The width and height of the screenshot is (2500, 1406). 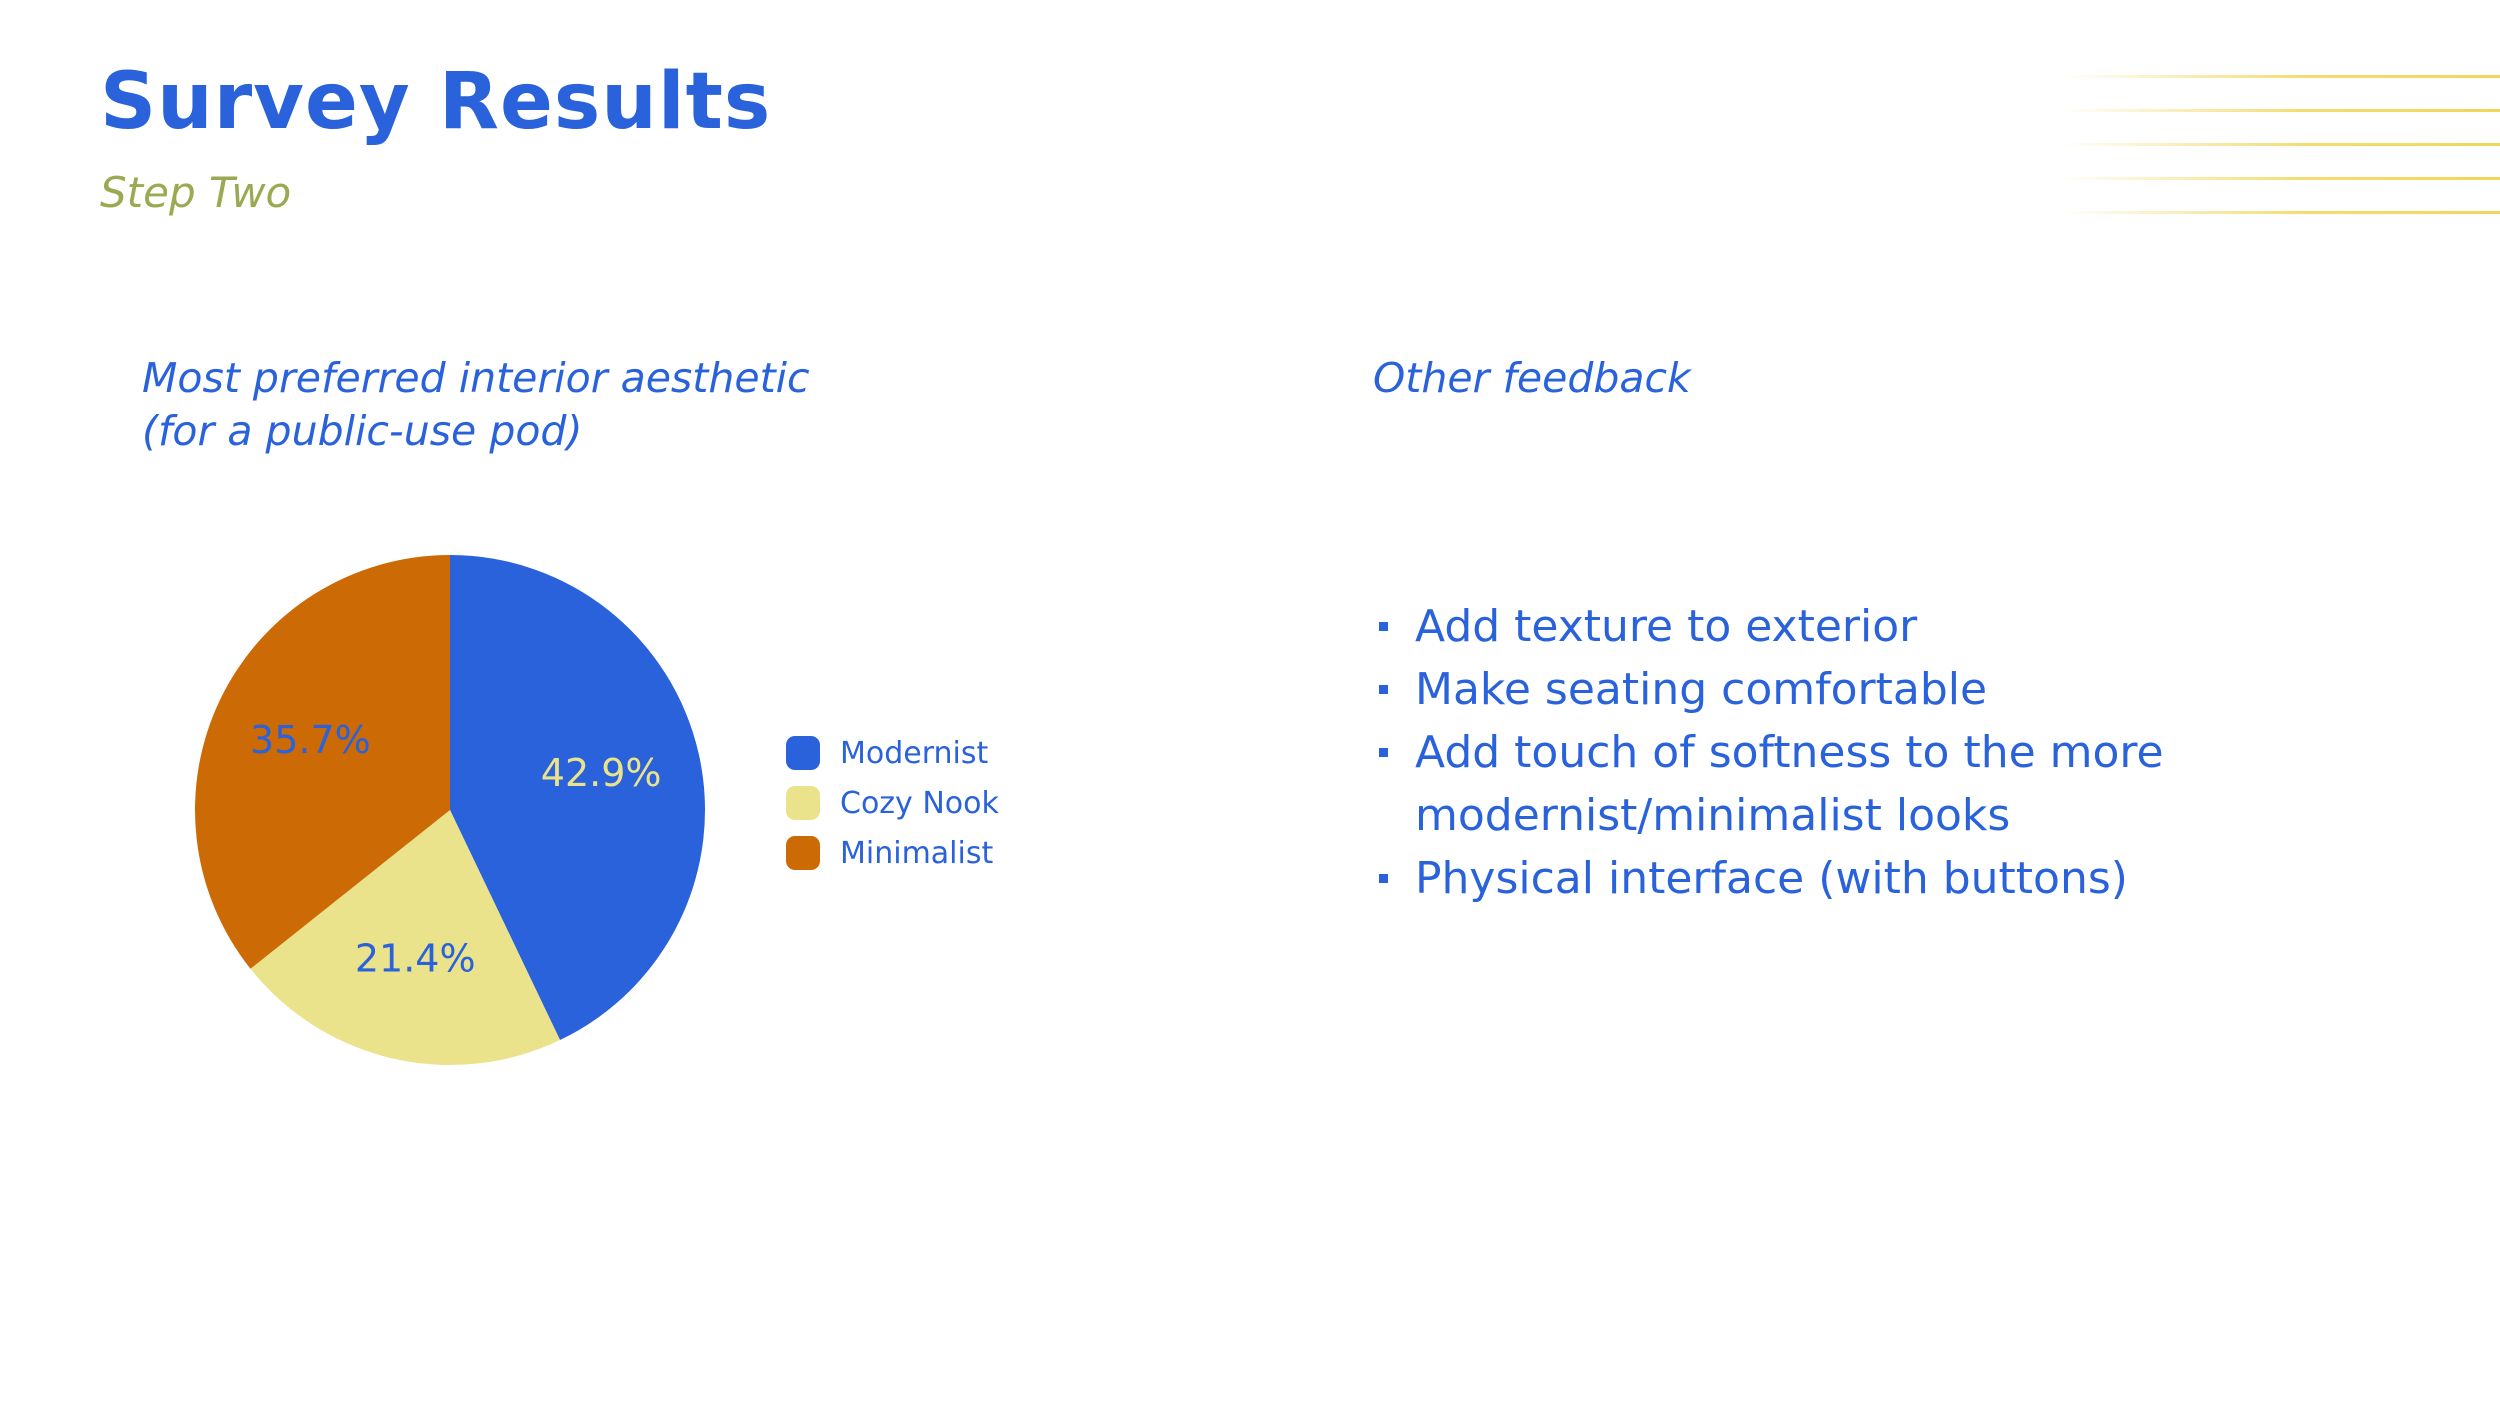 I want to click on legend-item: Minimalist, so click(x=892, y=853).